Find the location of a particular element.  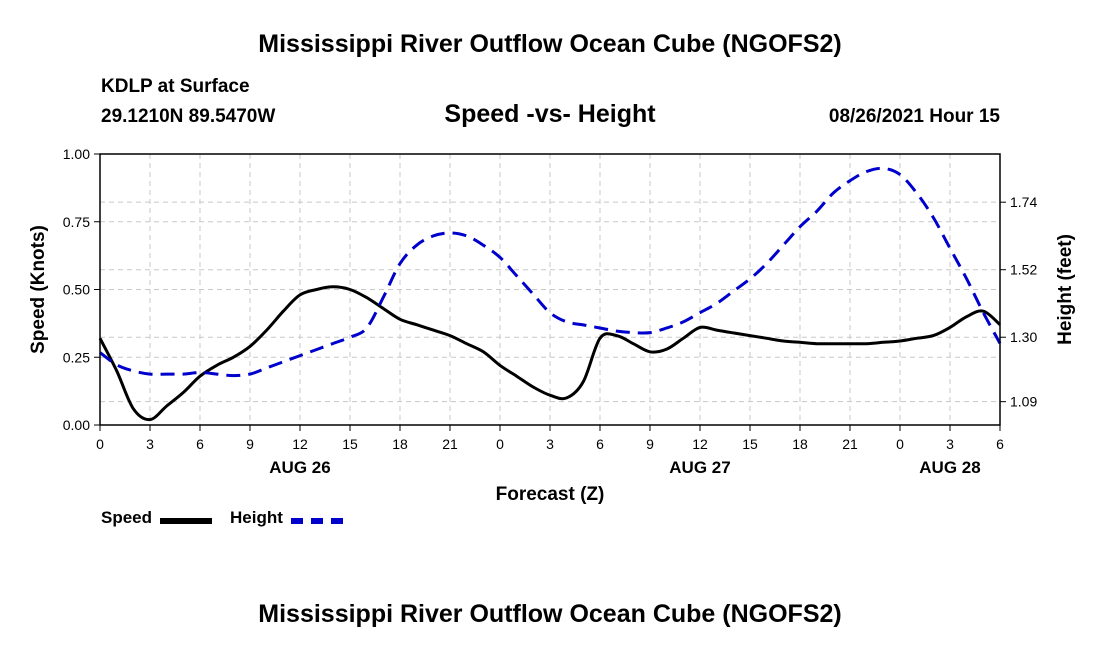

date-label: AUG 28 is located at coordinates (949, 467).